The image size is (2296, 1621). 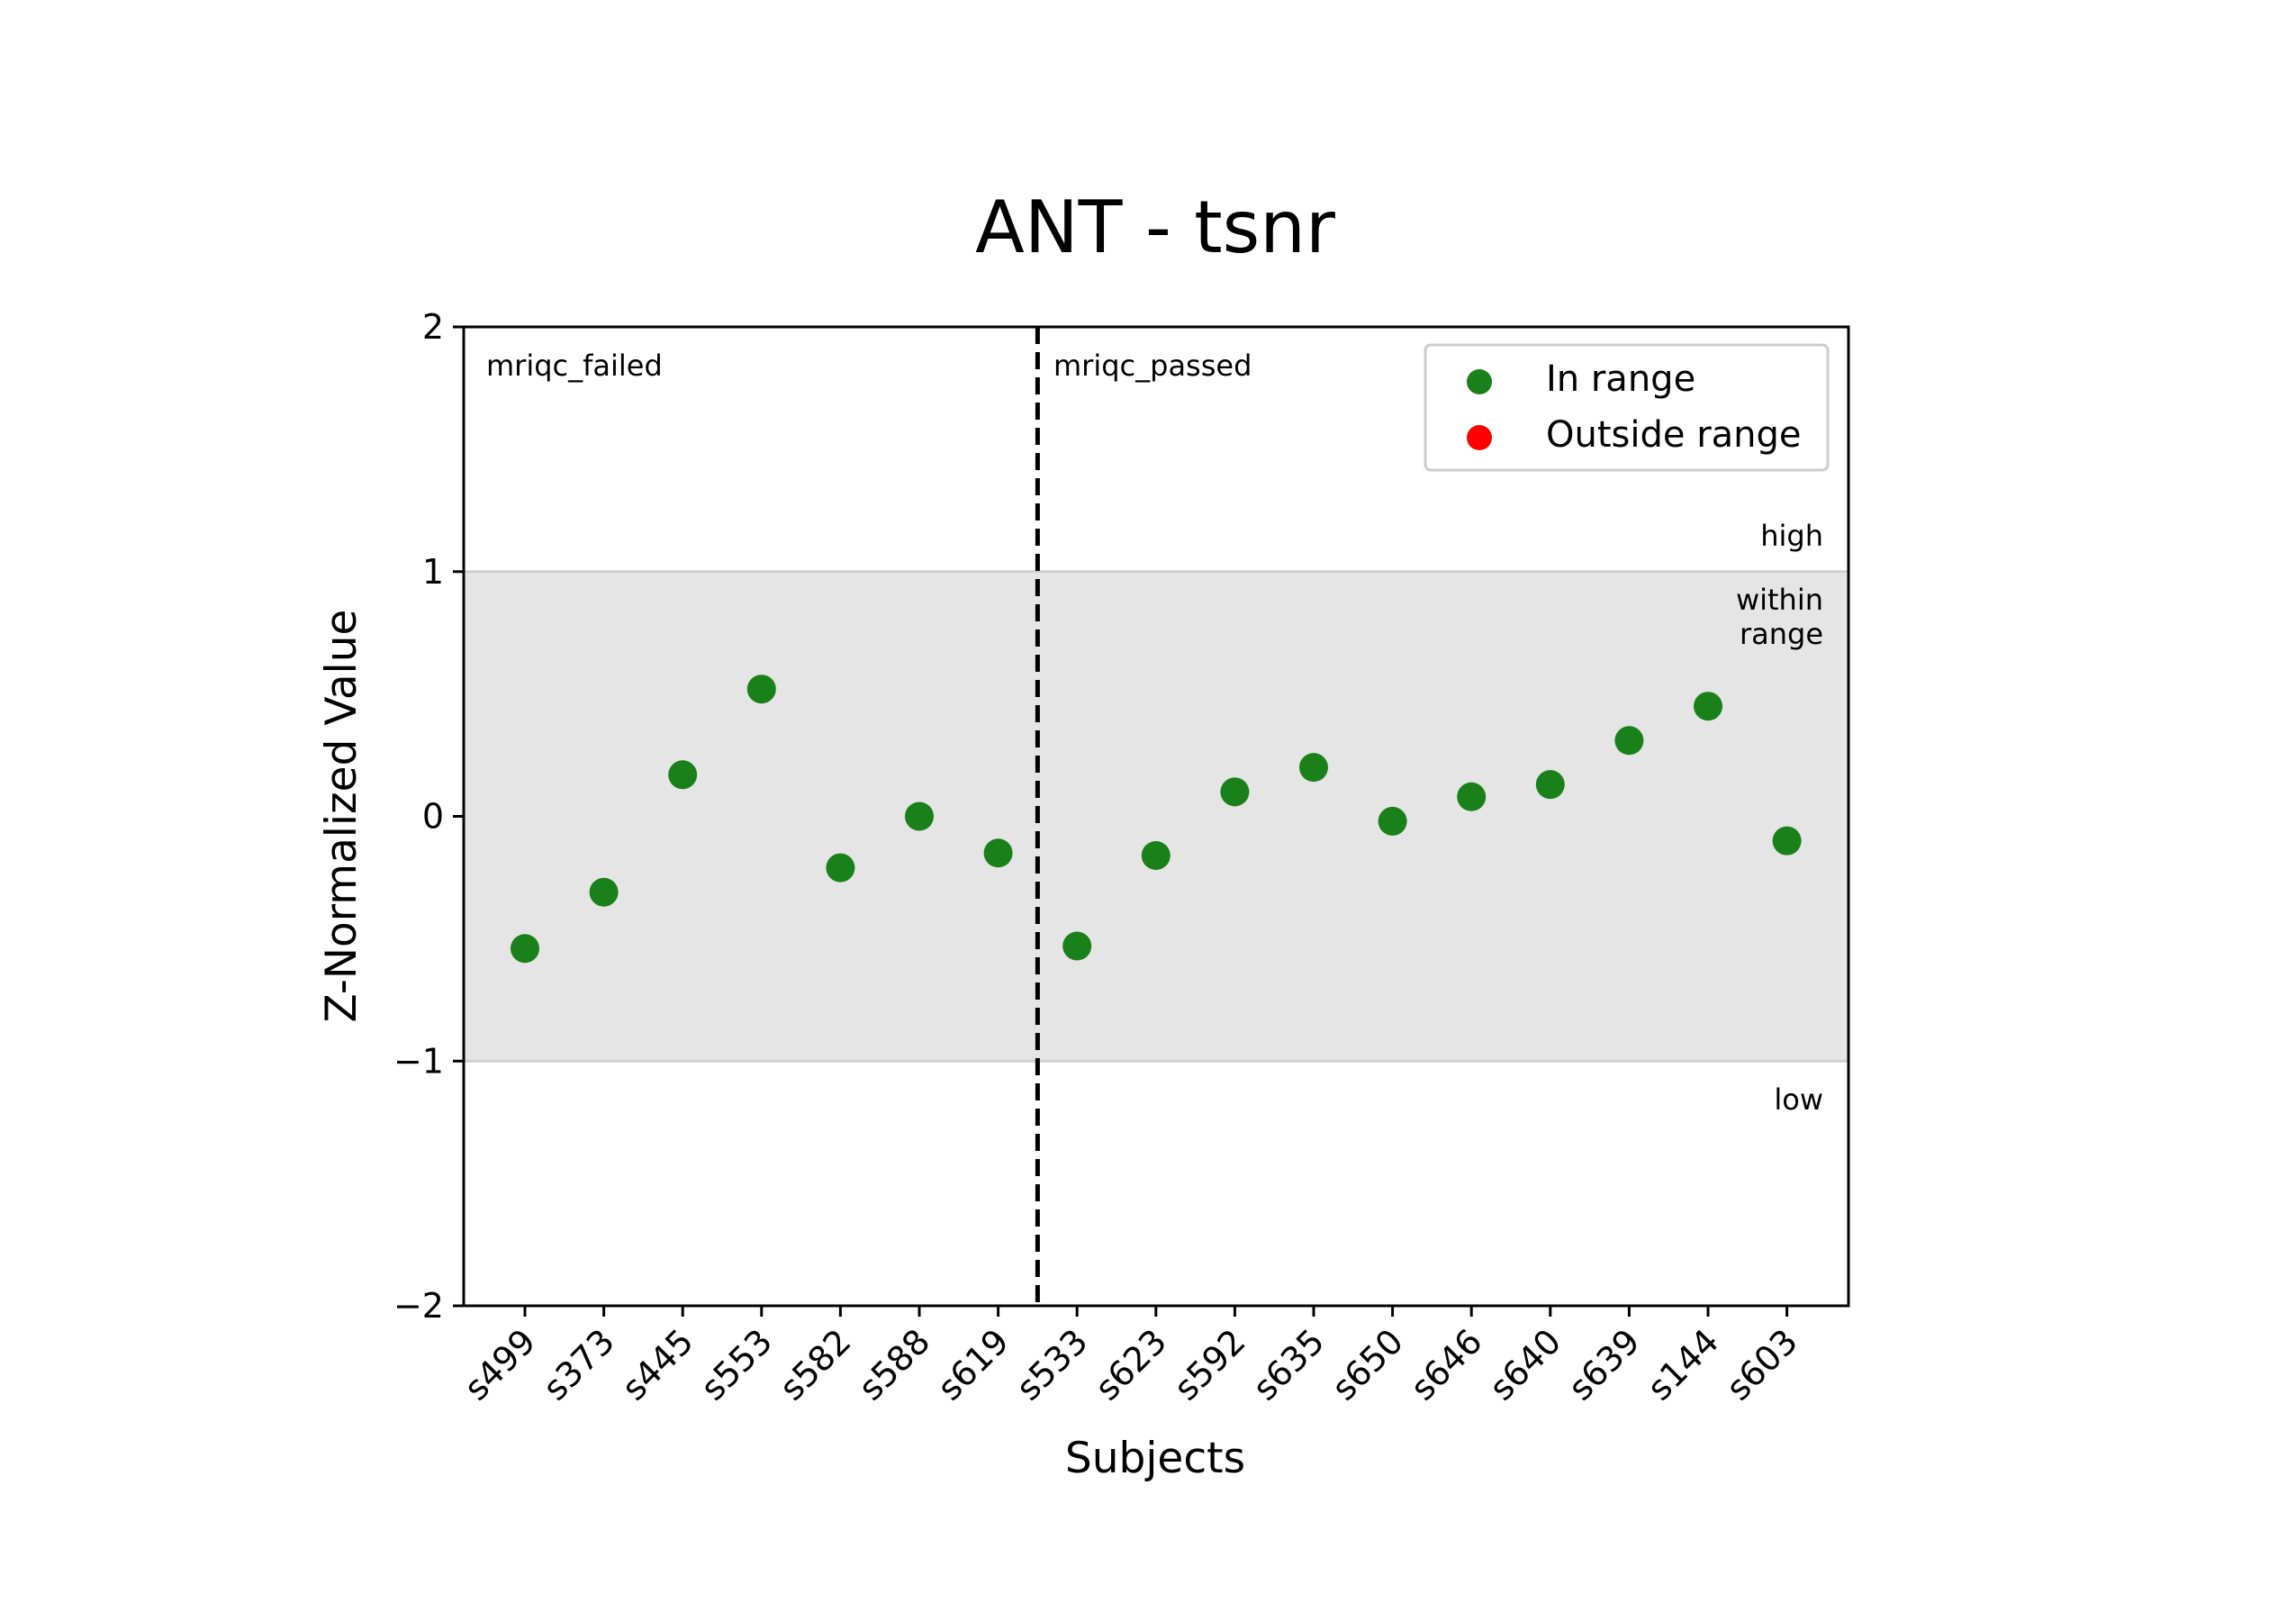 What do you see at coordinates (1781, 634) in the screenshot?
I see `range-label-within-line2: range` at bounding box center [1781, 634].